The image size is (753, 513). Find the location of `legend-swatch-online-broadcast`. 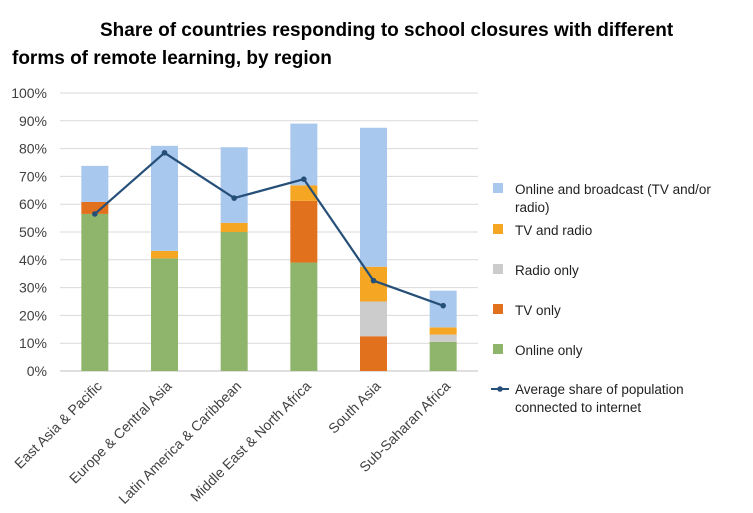

legend-swatch-online-broadcast is located at coordinates (498, 188).